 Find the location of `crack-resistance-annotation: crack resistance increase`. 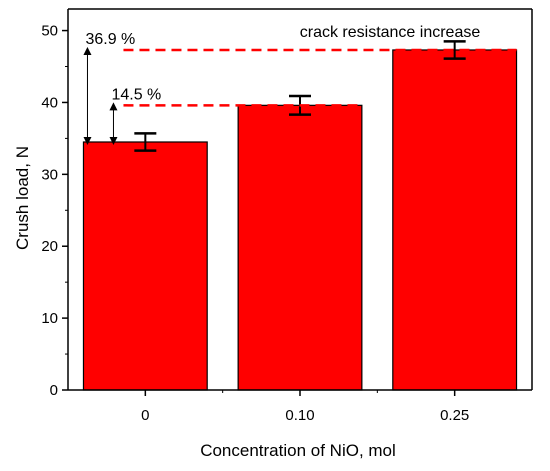

crack-resistance-annotation: crack resistance increase is located at coordinates (390, 32).